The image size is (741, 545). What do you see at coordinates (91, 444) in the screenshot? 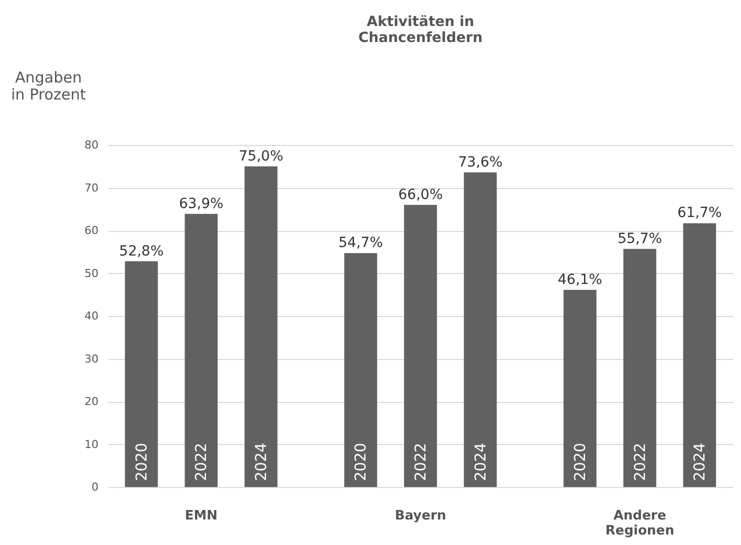
I see `y-tick-label: 10` at bounding box center [91, 444].